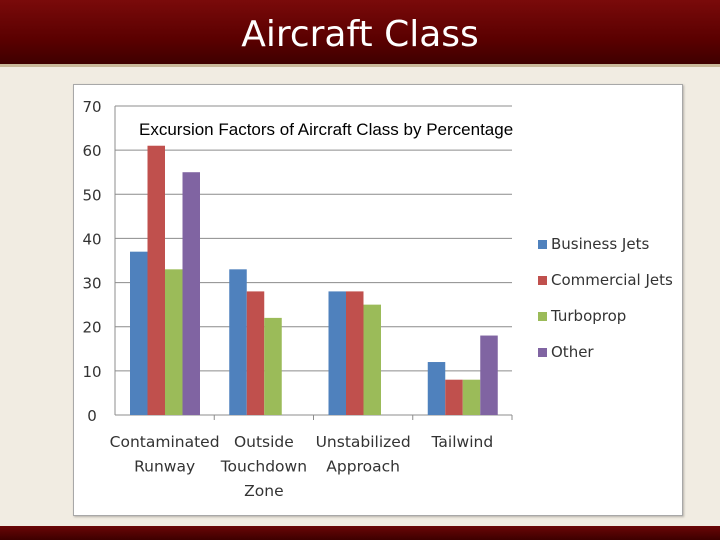  I want to click on legend-label: Commercial Jets, so click(612, 280).